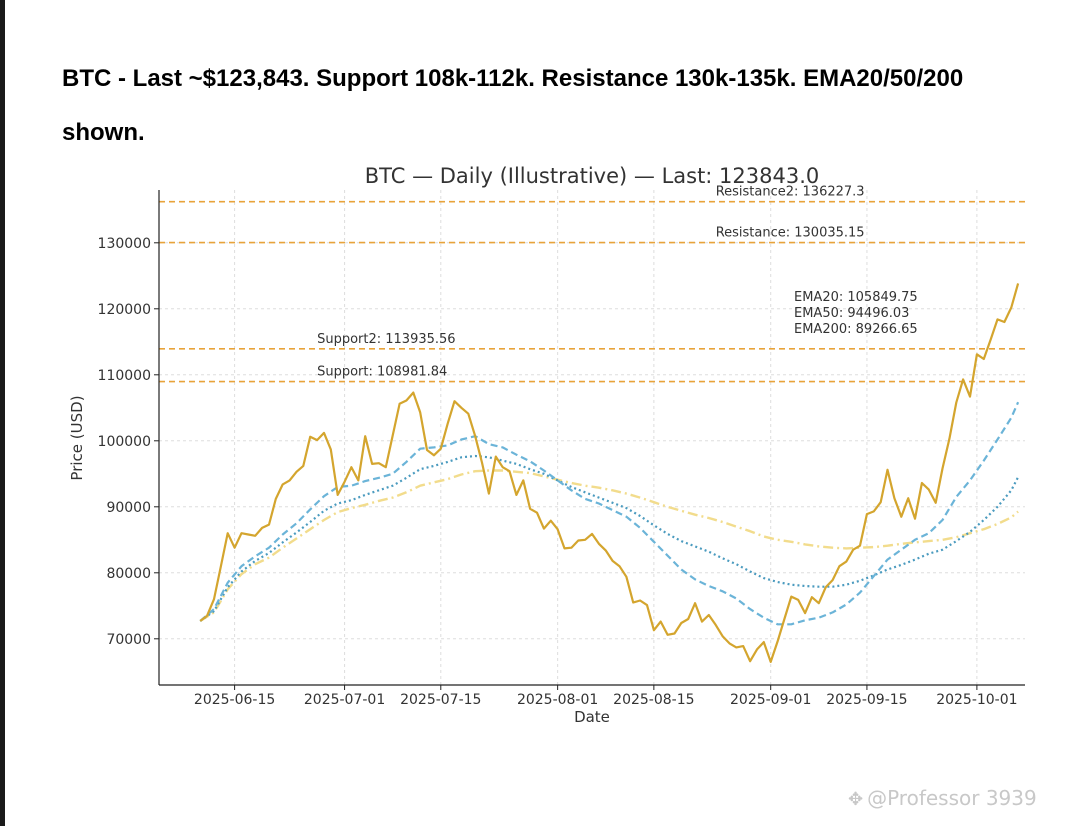  Describe the element at coordinates (952, 798) in the screenshot. I see `watermark-text: @Professor 3939` at that location.